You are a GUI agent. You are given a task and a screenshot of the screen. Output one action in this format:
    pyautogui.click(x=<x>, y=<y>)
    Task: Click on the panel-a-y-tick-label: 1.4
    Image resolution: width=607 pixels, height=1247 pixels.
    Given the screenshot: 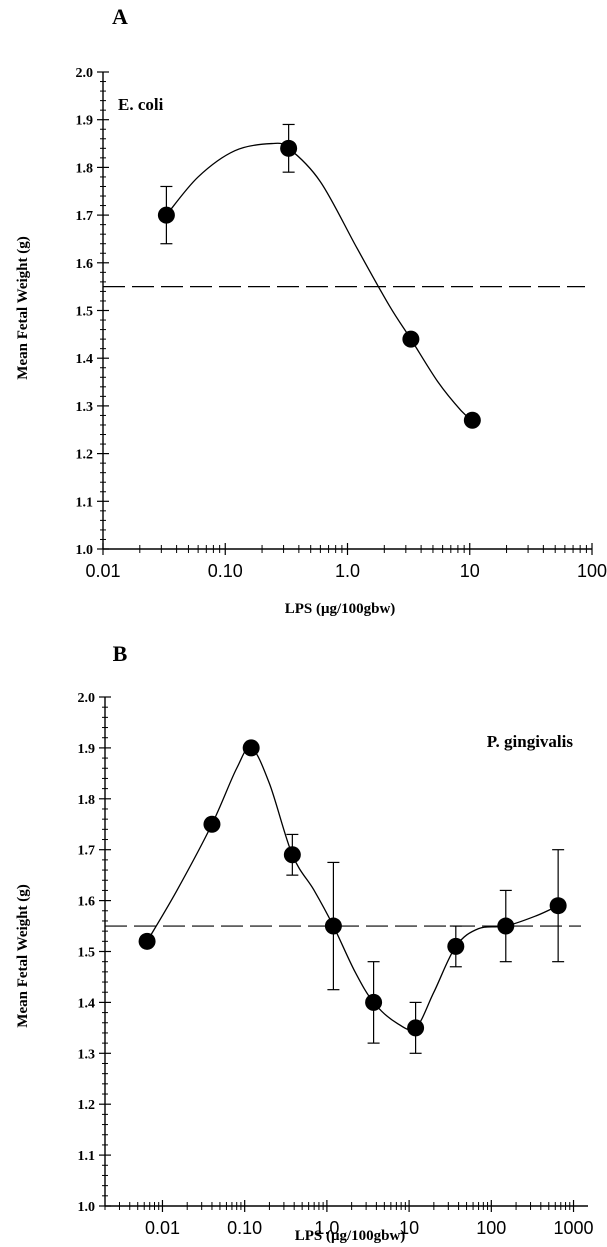 What is the action you would take?
    pyautogui.click(x=85, y=359)
    